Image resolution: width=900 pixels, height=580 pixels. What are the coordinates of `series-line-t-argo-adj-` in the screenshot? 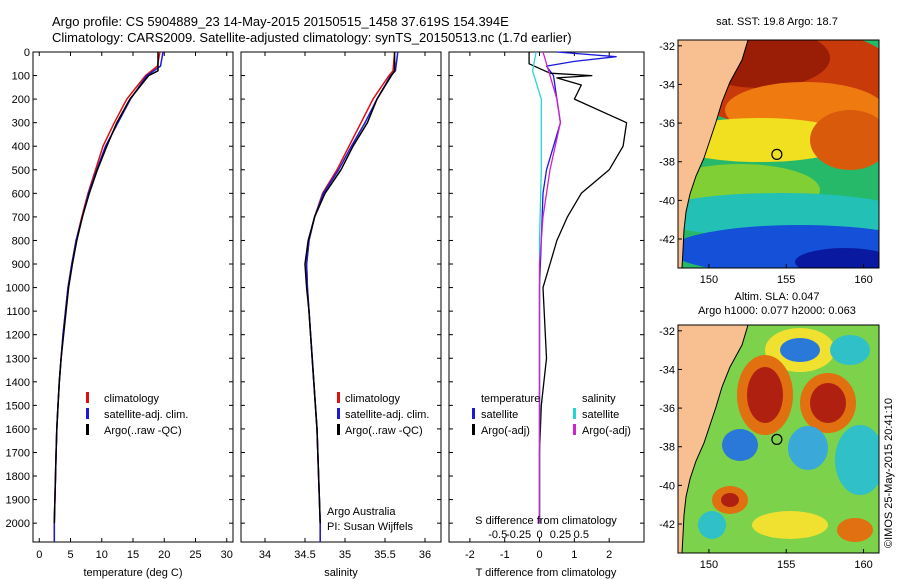 It's located at (578, 288).